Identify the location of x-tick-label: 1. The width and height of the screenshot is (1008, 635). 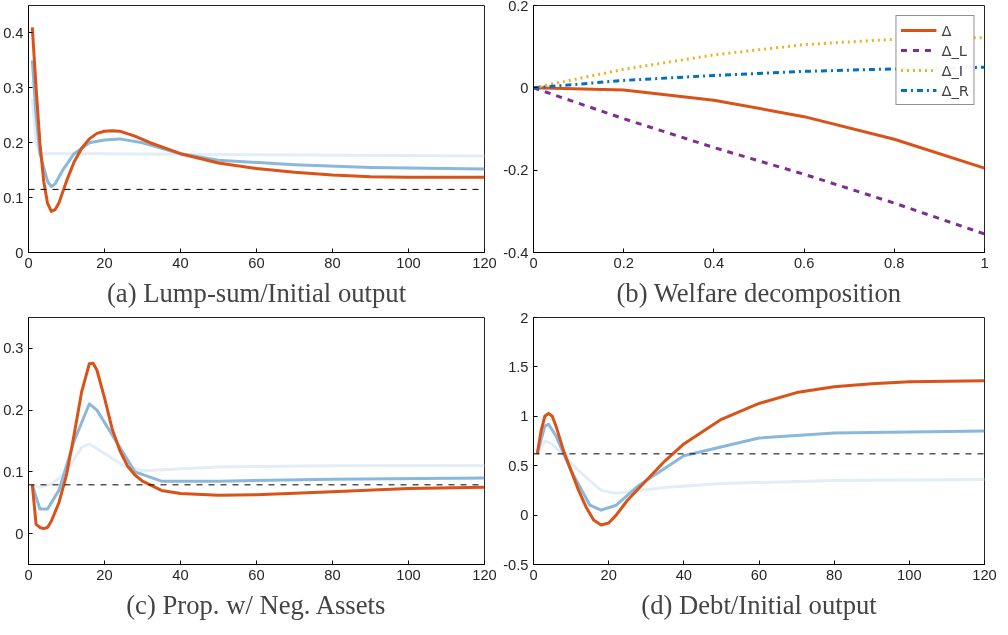
(984, 262).